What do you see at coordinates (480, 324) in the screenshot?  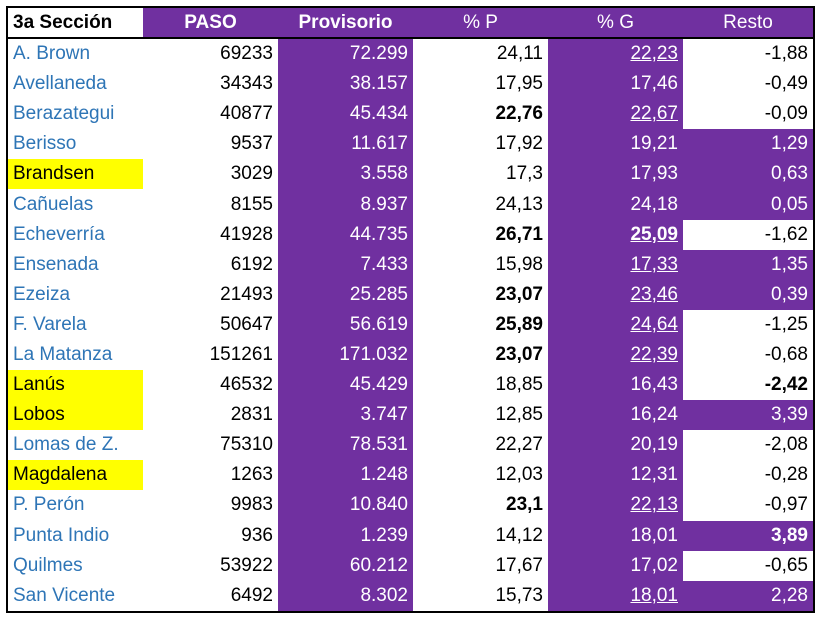 I see `percent-p-cell: 25,89` at bounding box center [480, 324].